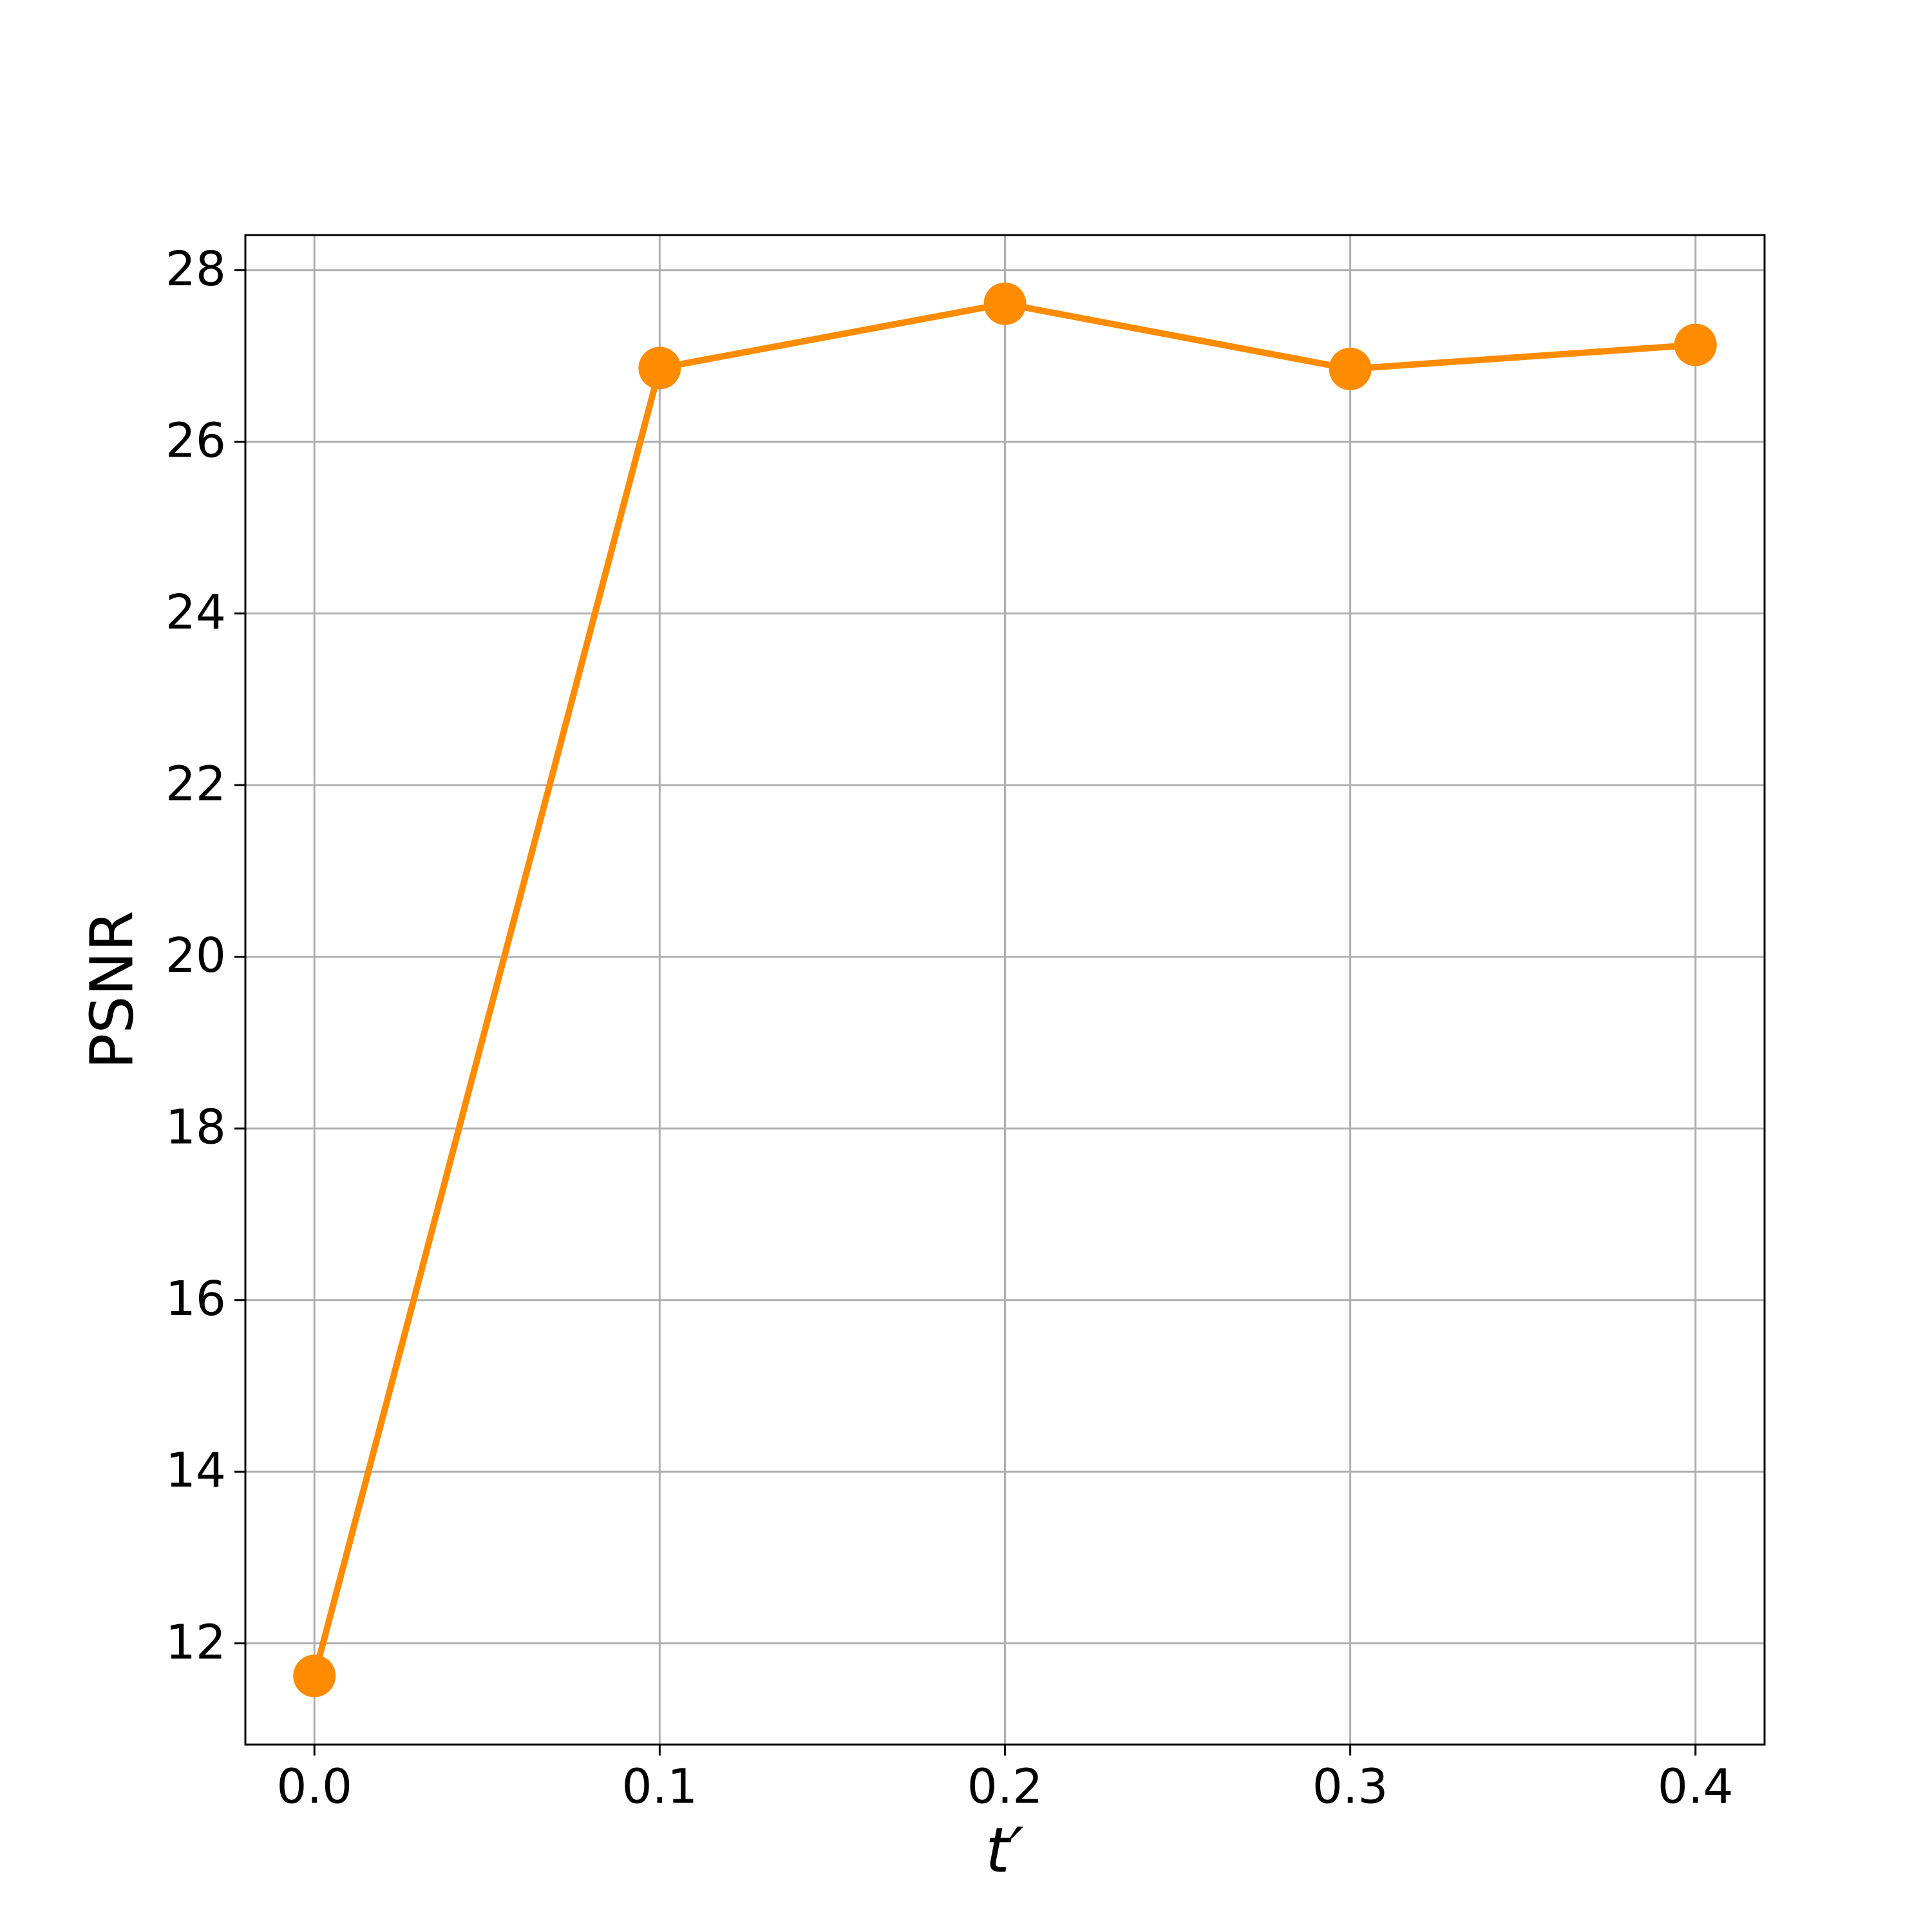  What do you see at coordinates (314, 1787) in the screenshot?
I see `x-tick-label: 0.0` at bounding box center [314, 1787].